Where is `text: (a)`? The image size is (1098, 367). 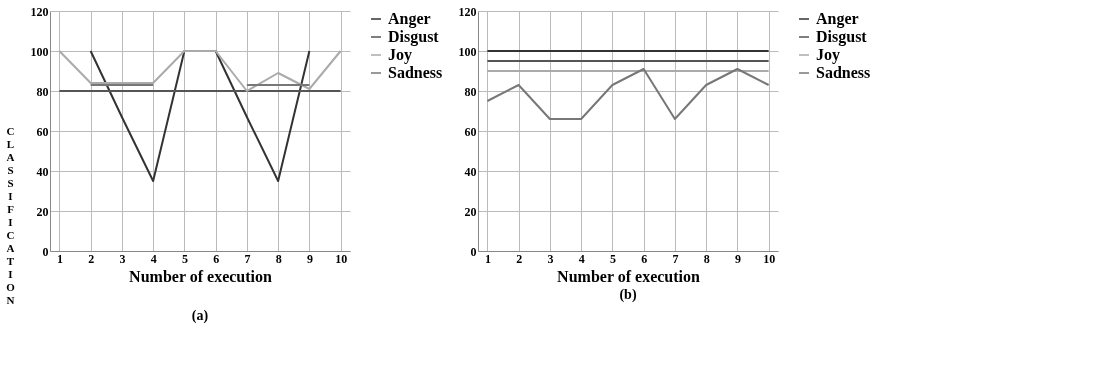
text: (a) is located at coordinates (200, 316).